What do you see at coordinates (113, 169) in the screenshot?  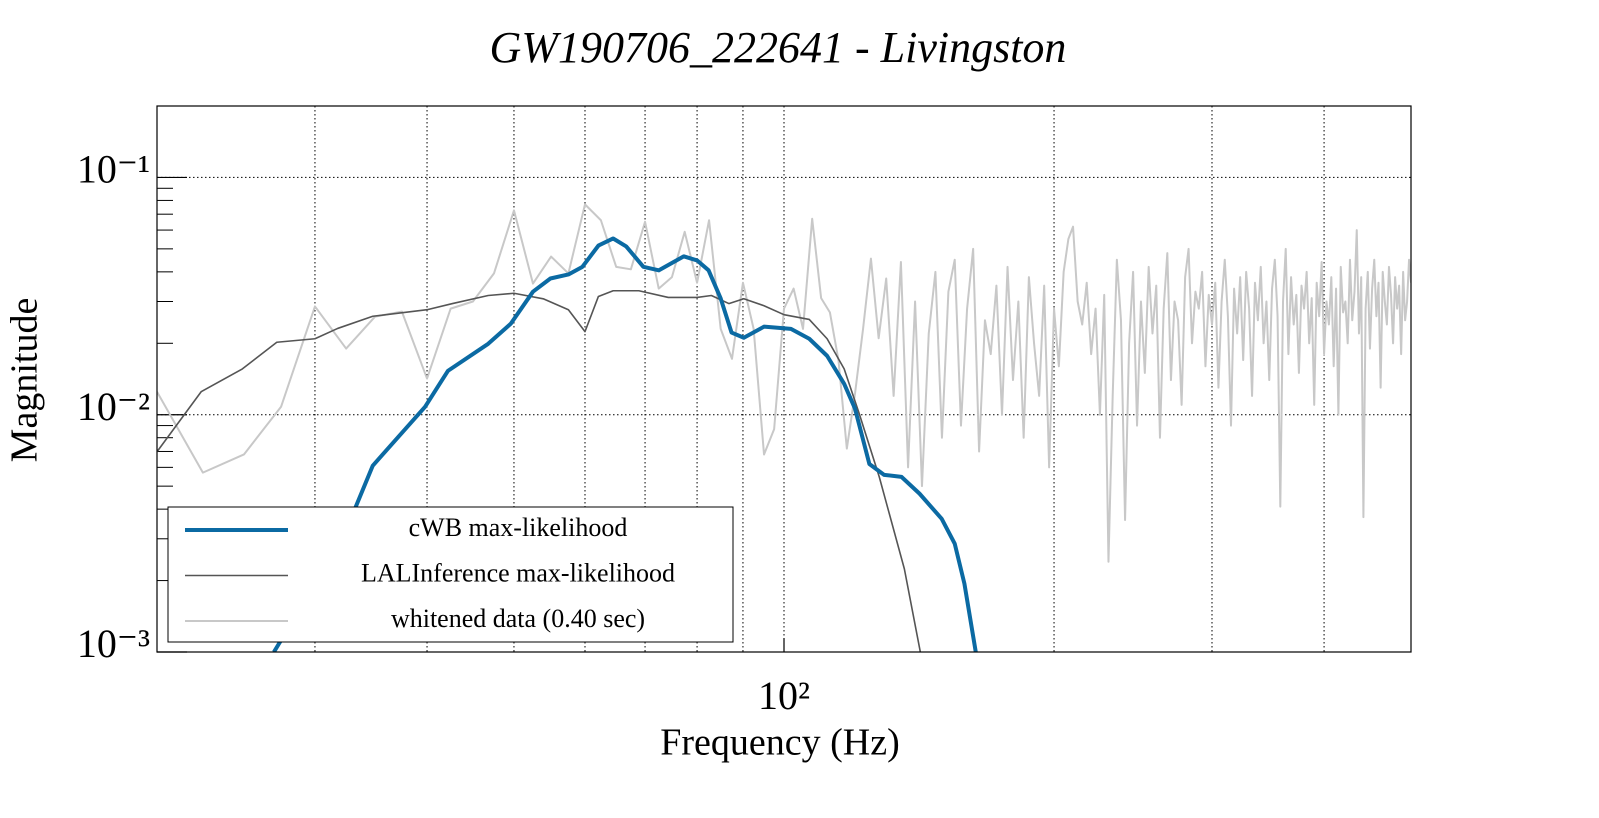 I see `y-tick-label: 10⁻¹` at bounding box center [113, 169].